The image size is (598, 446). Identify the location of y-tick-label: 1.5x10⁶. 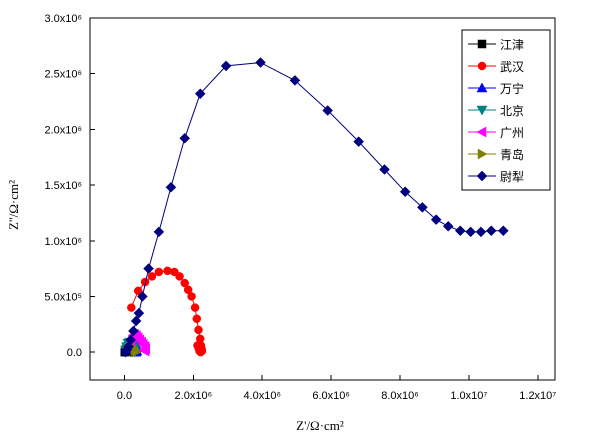
(63, 186).